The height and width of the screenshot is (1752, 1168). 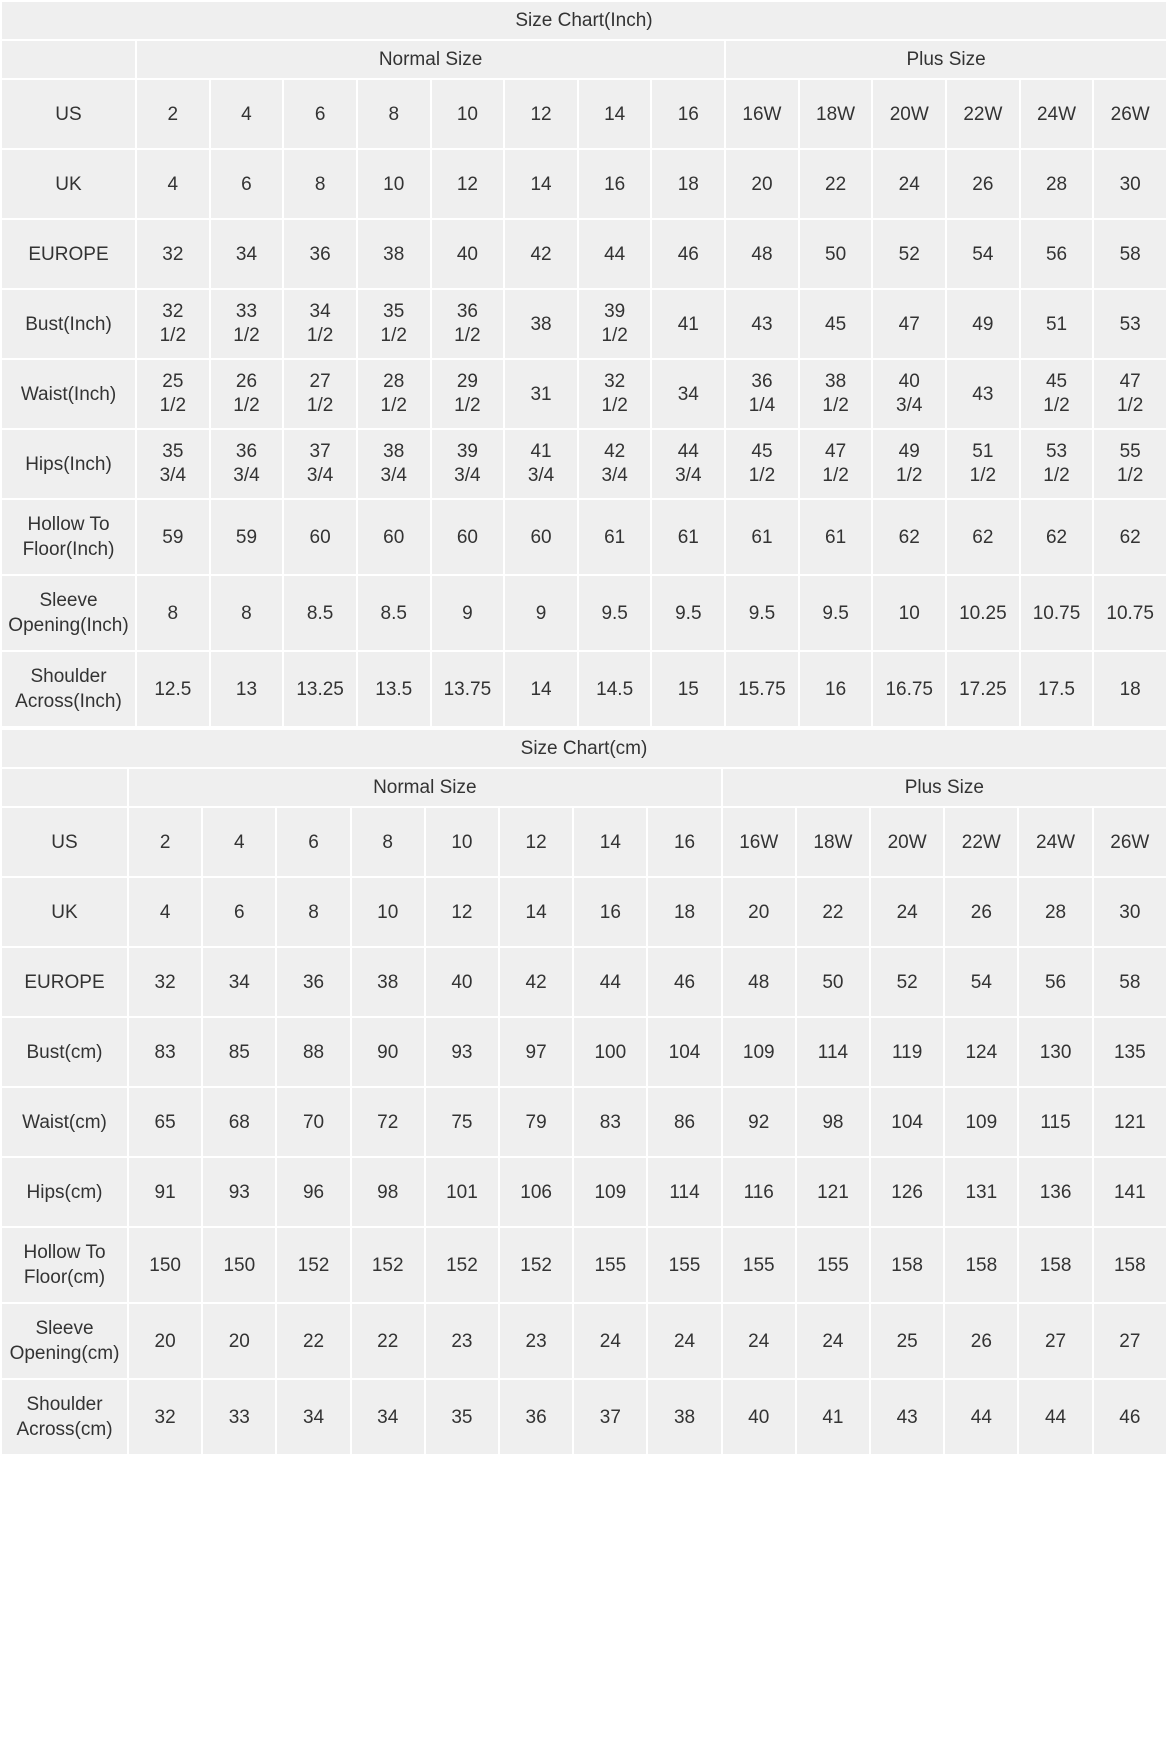 What do you see at coordinates (833, 912) in the screenshot?
I see `table-cell: 22` at bounding box center [833, 912].